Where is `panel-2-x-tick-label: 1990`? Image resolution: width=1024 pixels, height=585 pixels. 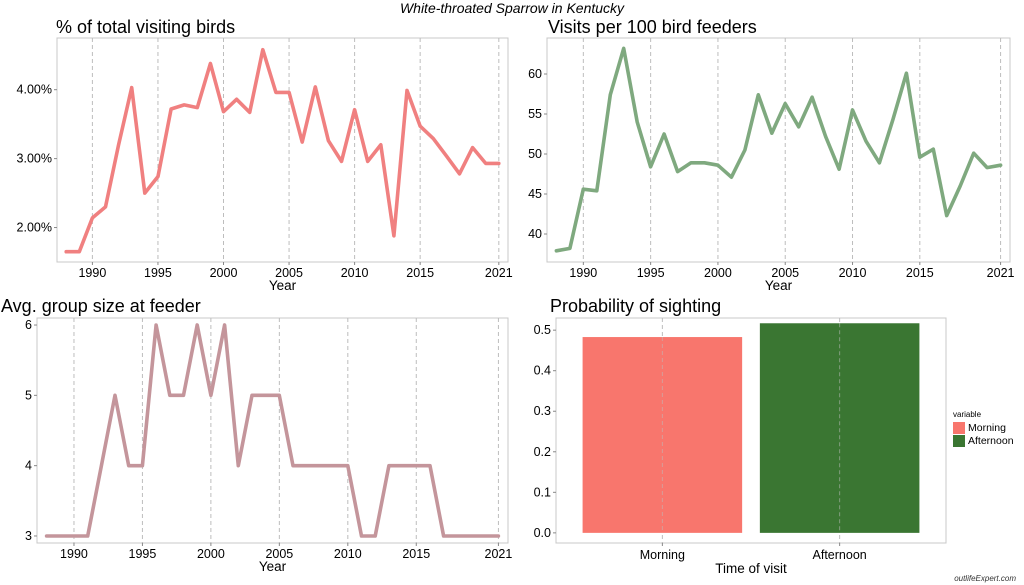 panel-2-x-tick-label: 1990 is located at coordinates (74, 554).